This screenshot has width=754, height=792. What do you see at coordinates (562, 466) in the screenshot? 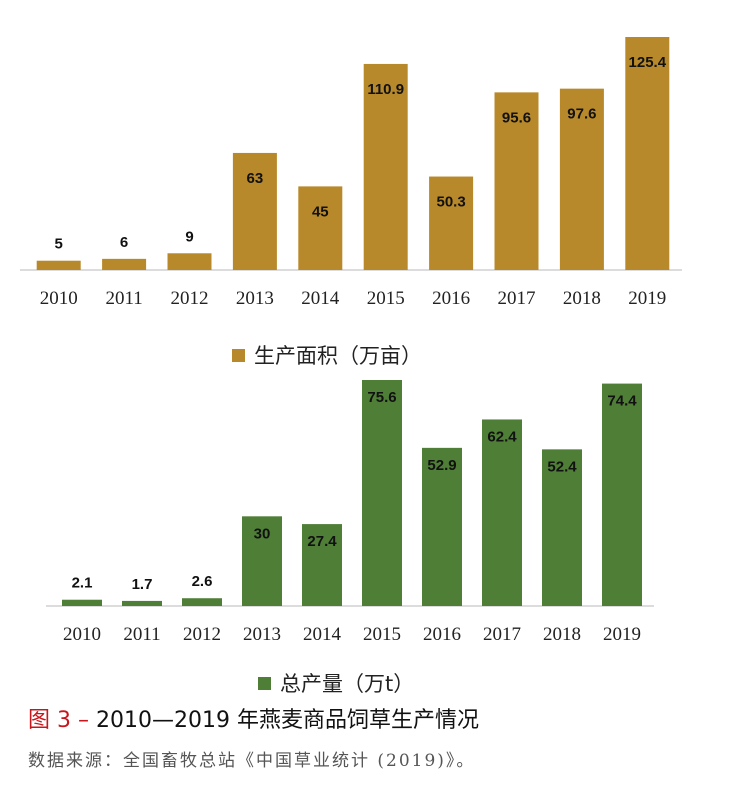
I see `data-label-2018: 52.4` at bounding box center [562, 466].